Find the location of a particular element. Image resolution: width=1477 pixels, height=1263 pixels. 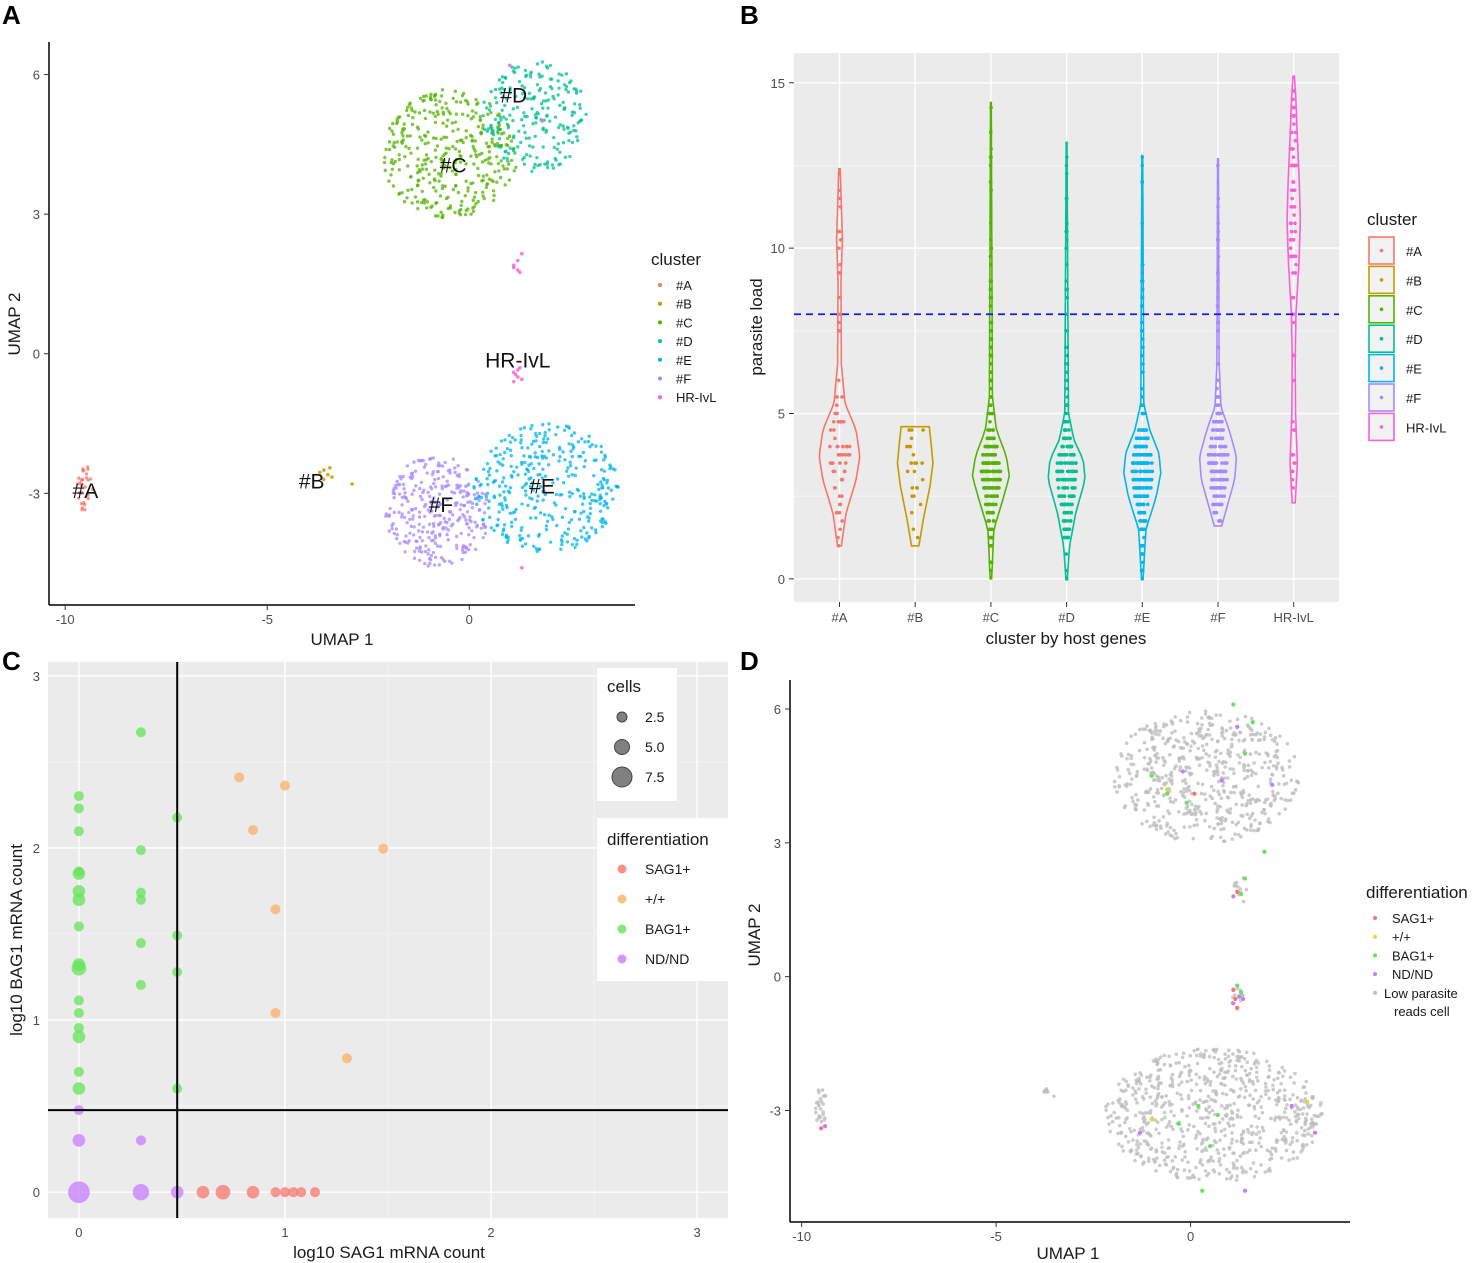

legend-key is located at coordinates (1375, 918).